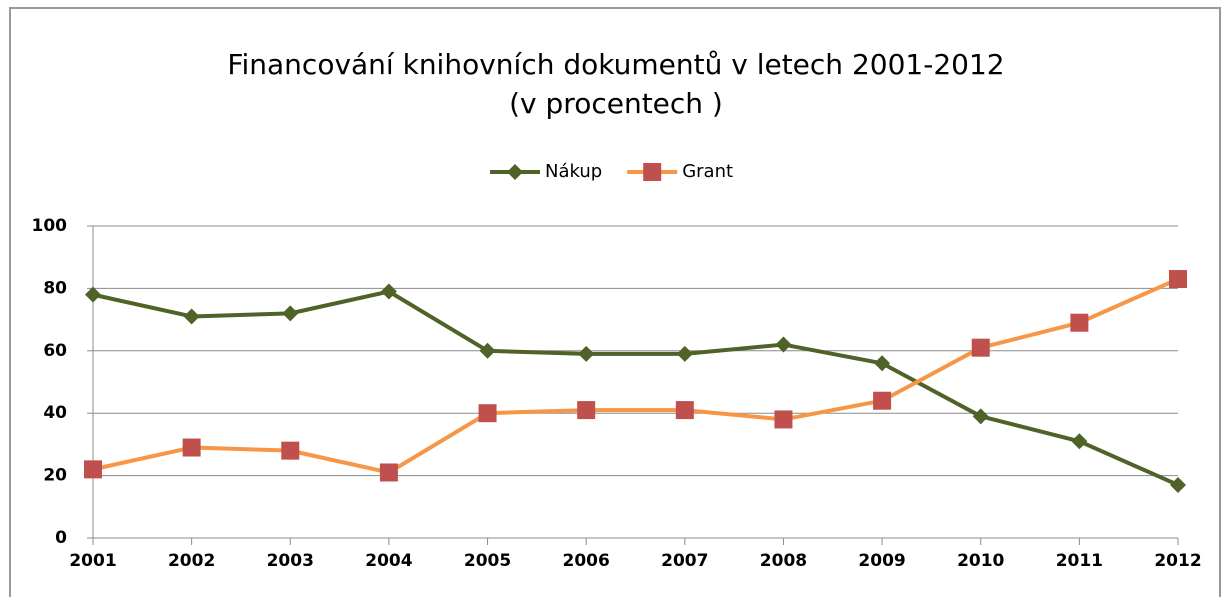 The width and height of the screenshot is (1224, 597). I want to click on legend-label: Nákup, so click(573, 171).